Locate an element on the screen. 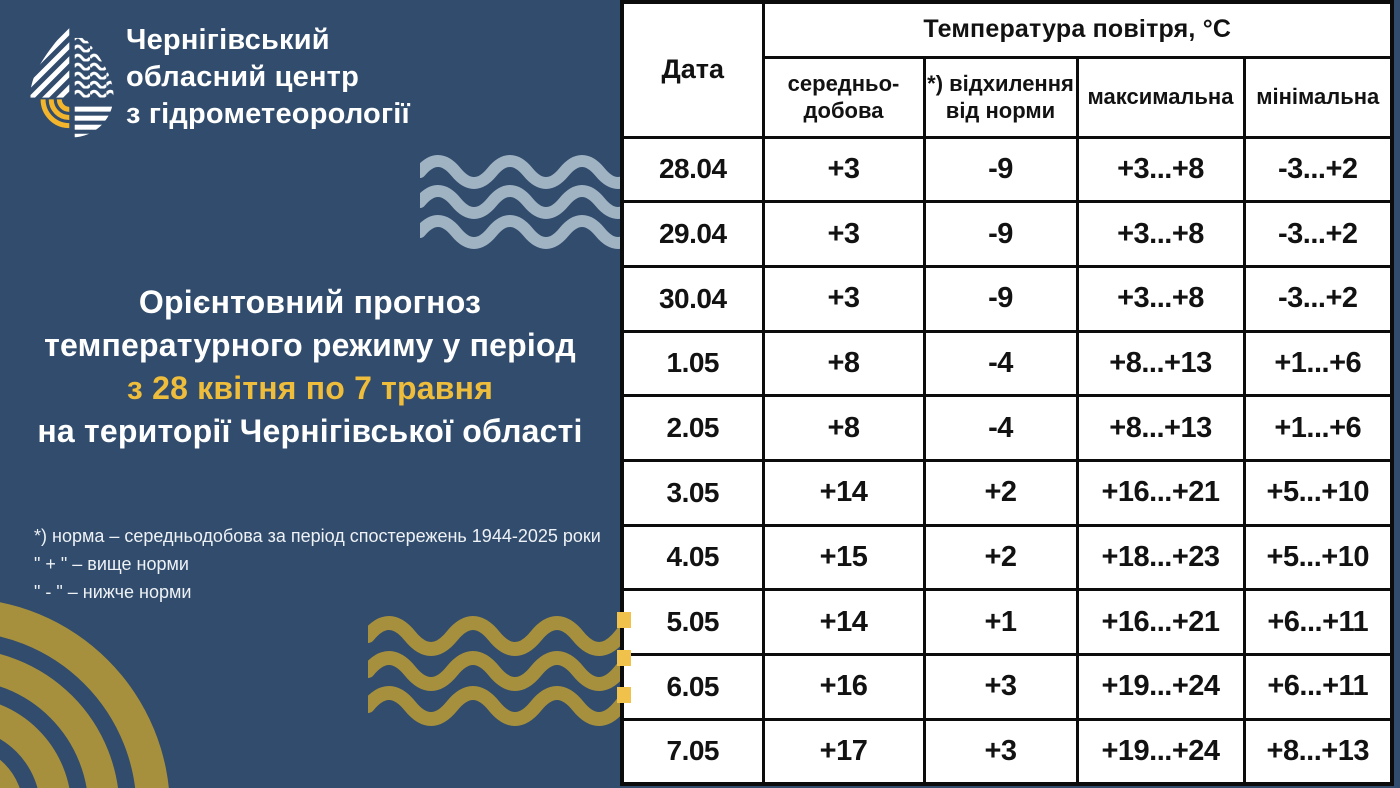 This screenshot has height=788, width=1400. table-row: 29.04 +3 -9 +3...+8 -3...+2 is located at coordinates (1007, 234).